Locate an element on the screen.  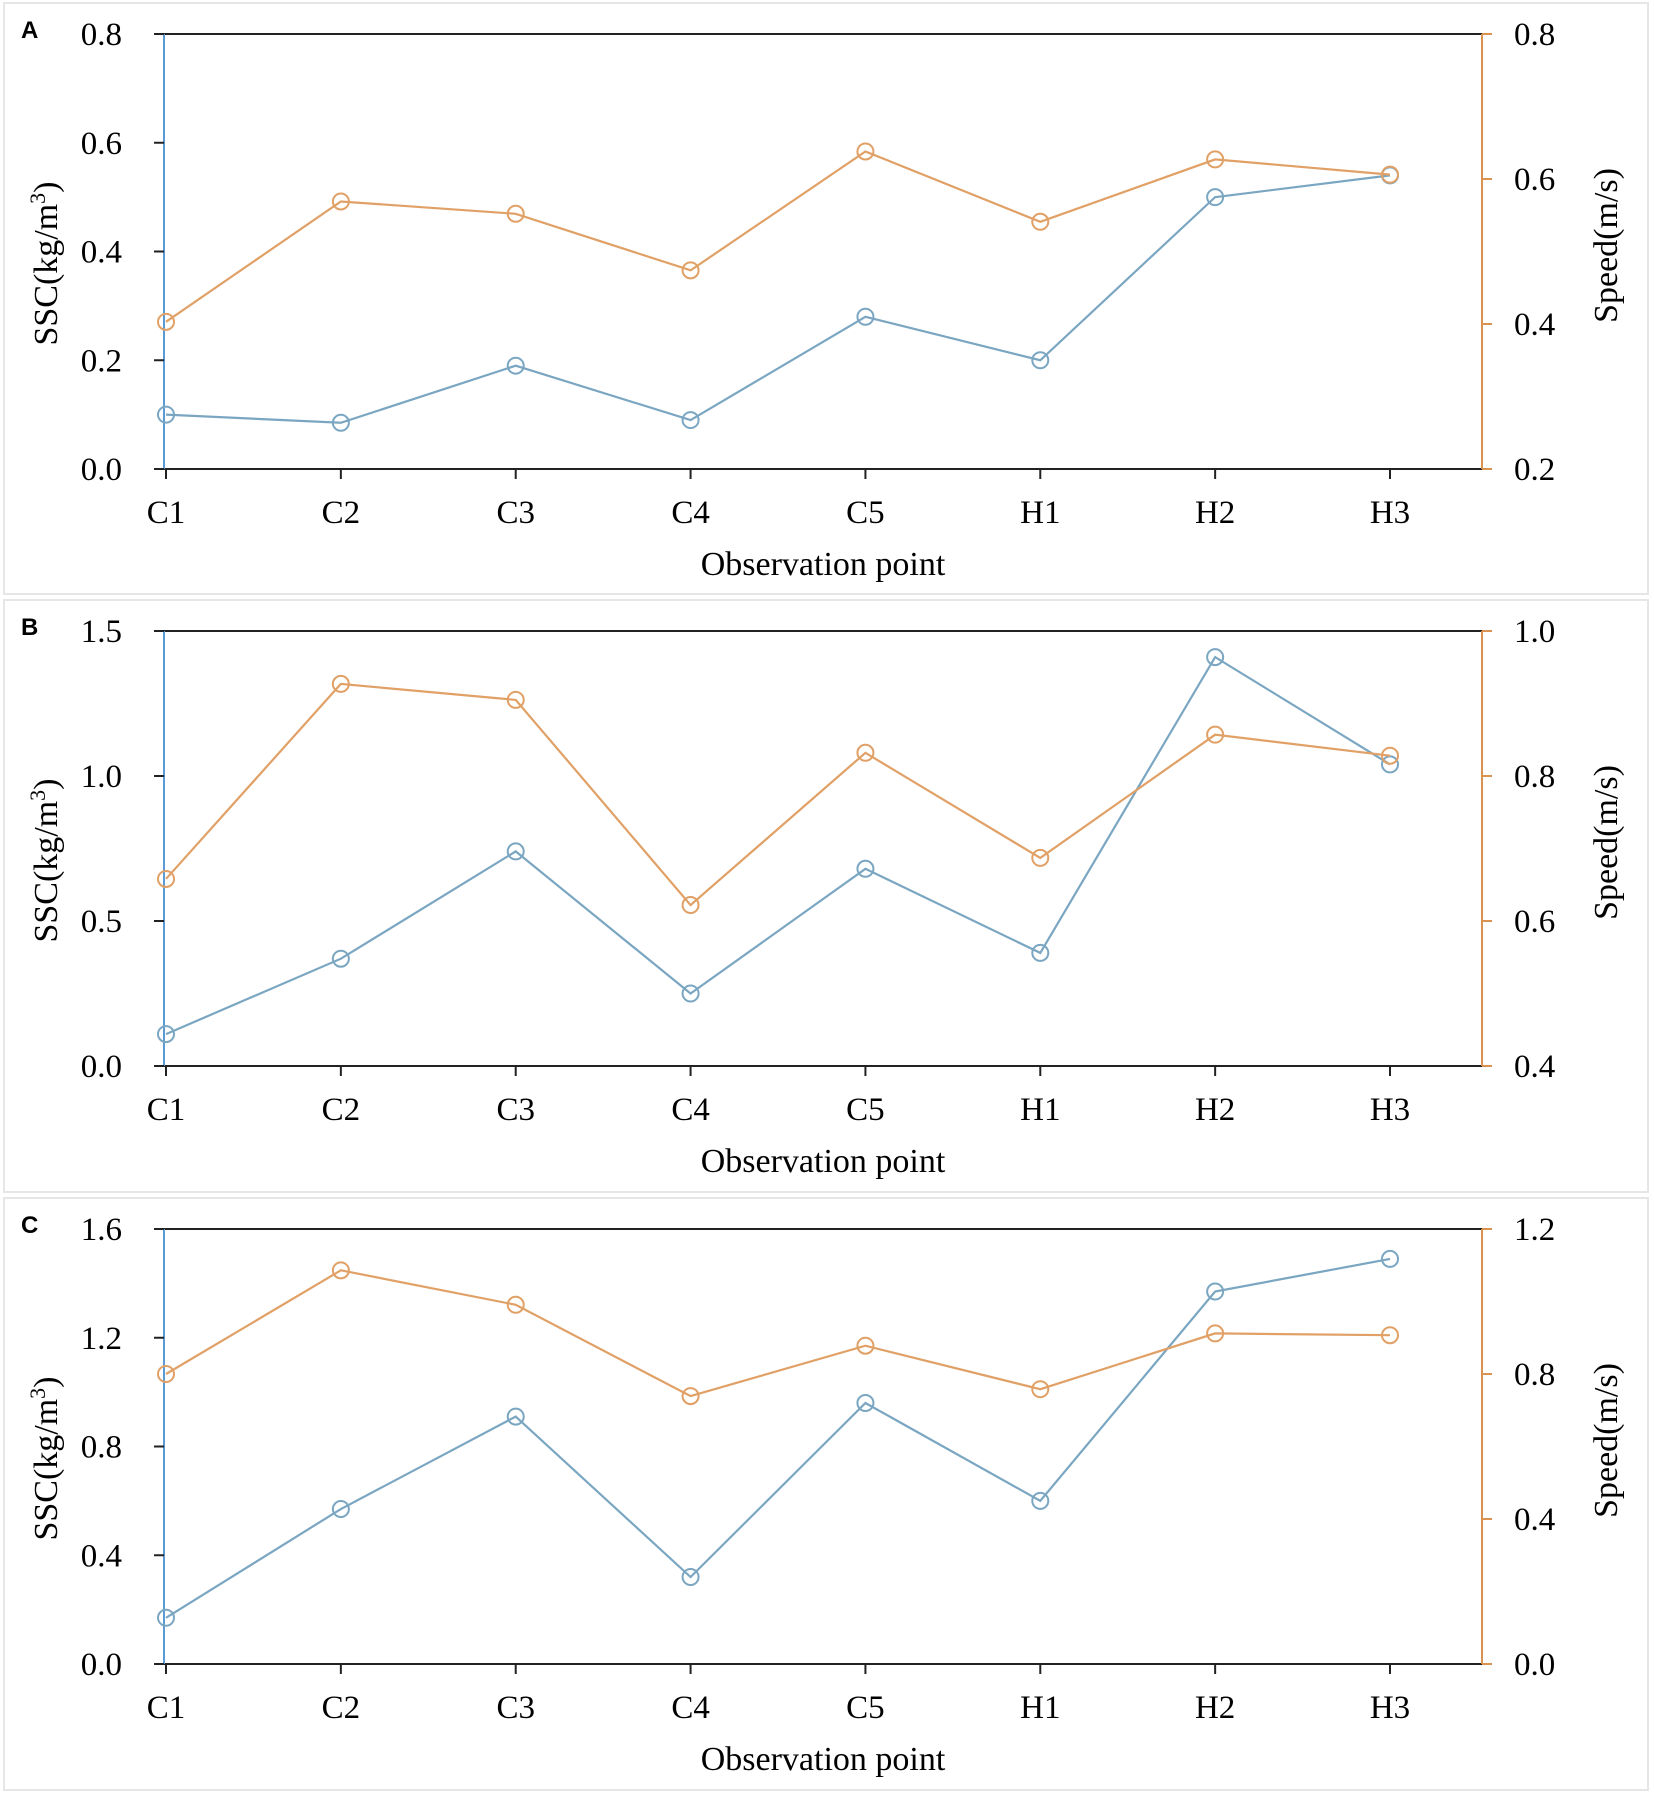
y-tick-label: 1.0 is located at coordinates (101, 777).